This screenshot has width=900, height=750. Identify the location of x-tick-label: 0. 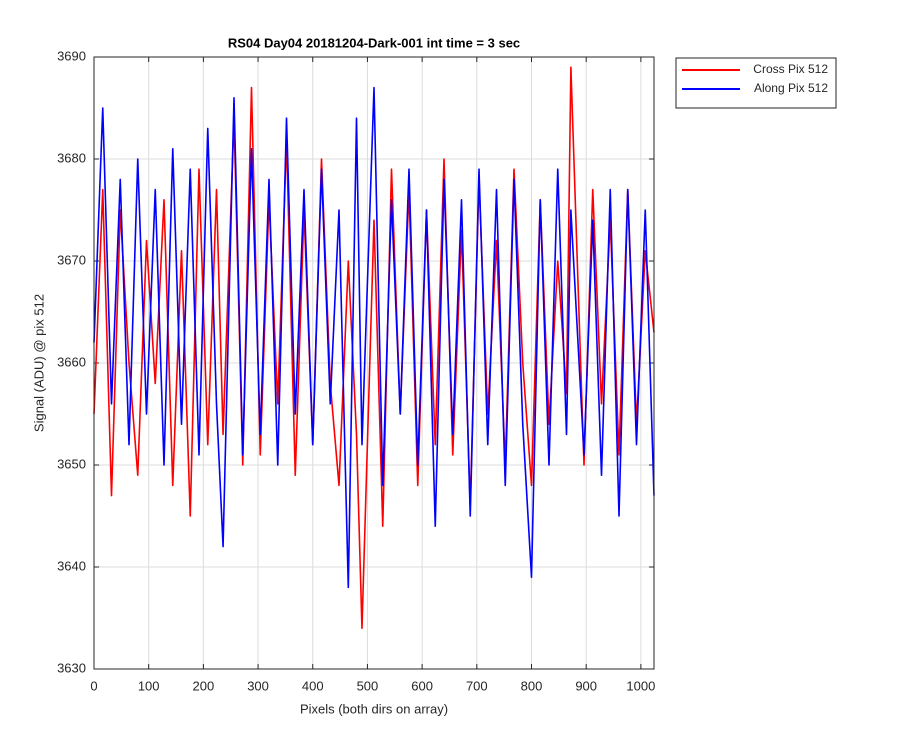
(93, 685).